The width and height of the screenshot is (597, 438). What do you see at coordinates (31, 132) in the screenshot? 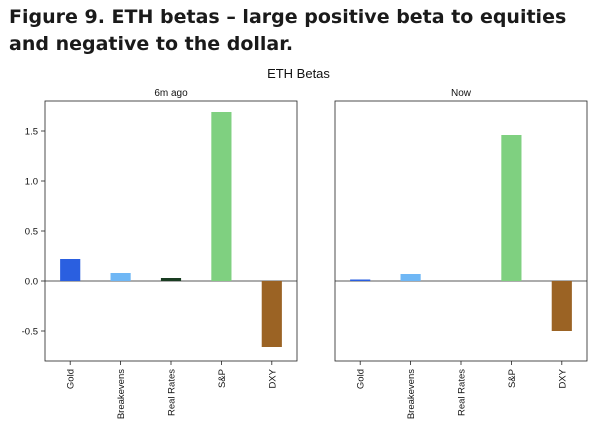
I see `y-tick-label: 1.5` at bounding box center [31, 132].